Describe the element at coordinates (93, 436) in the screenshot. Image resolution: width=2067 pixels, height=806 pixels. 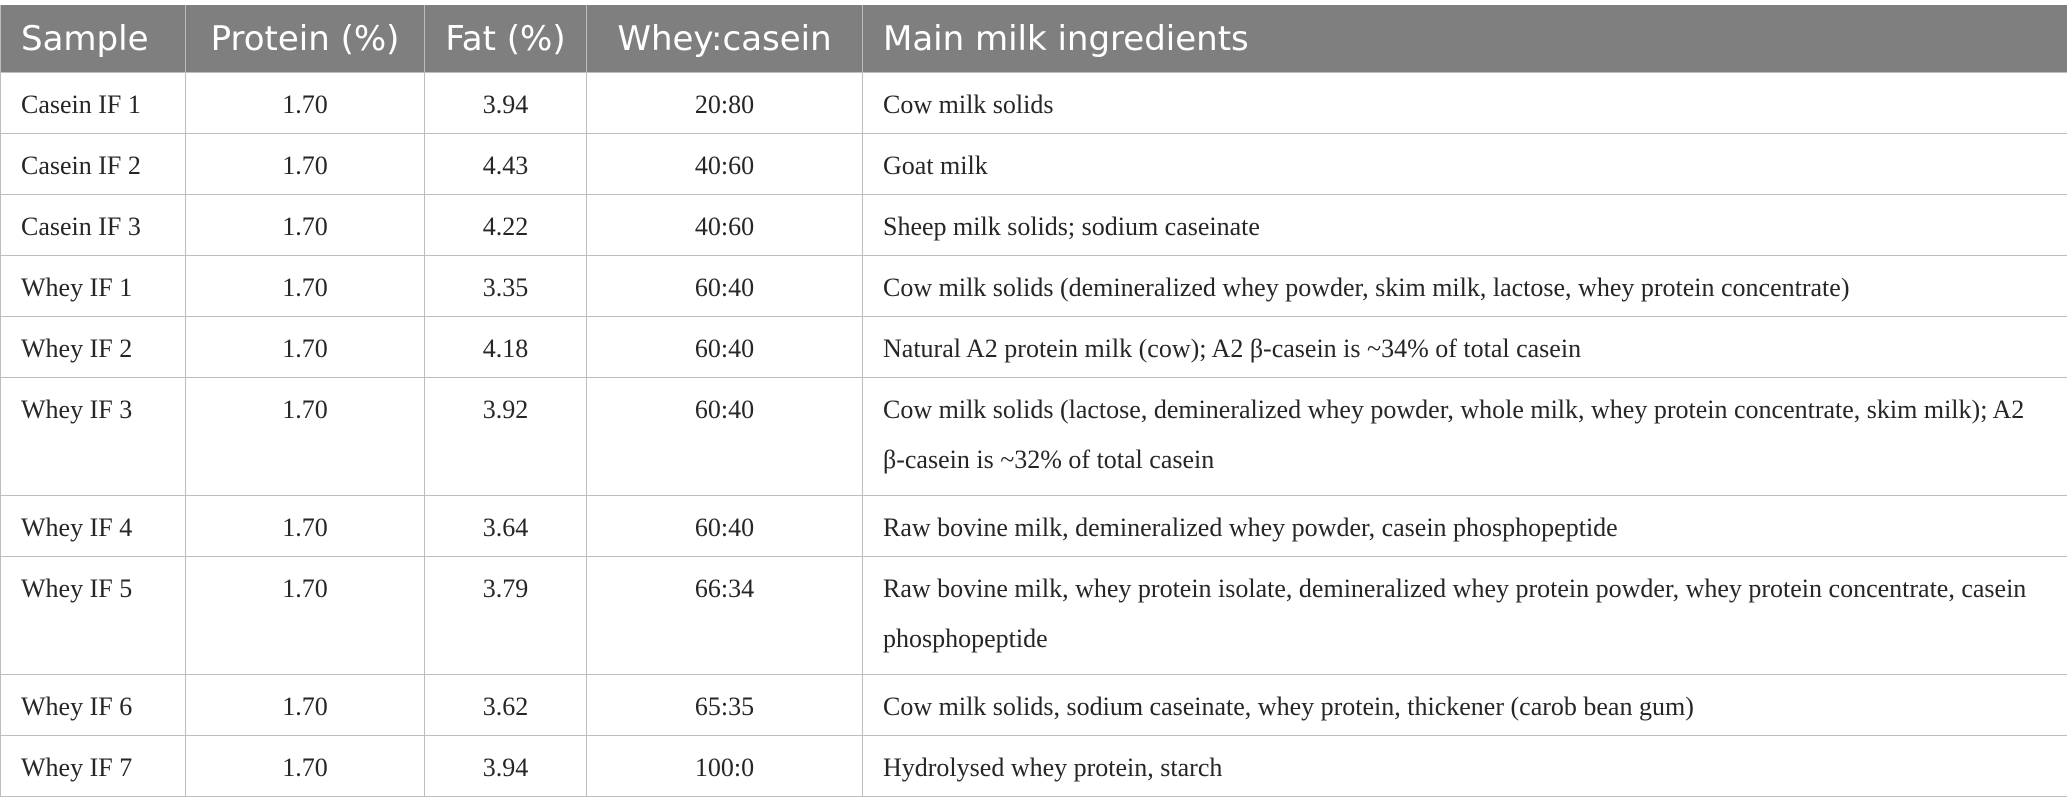
I see `cell-sample: Whey IF 3` at that location.